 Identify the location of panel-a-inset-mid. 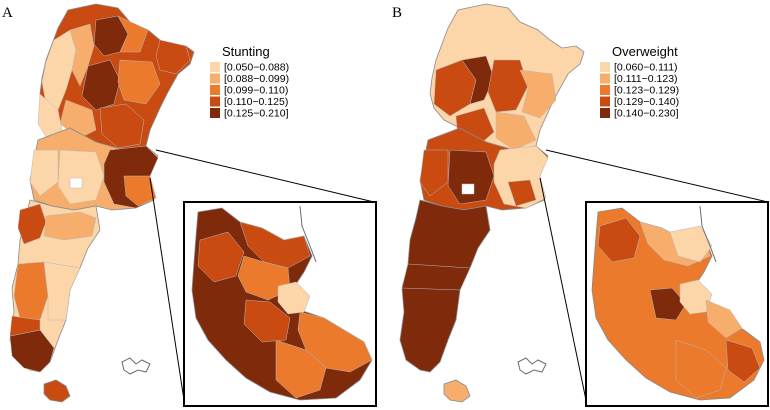
(267, 321).